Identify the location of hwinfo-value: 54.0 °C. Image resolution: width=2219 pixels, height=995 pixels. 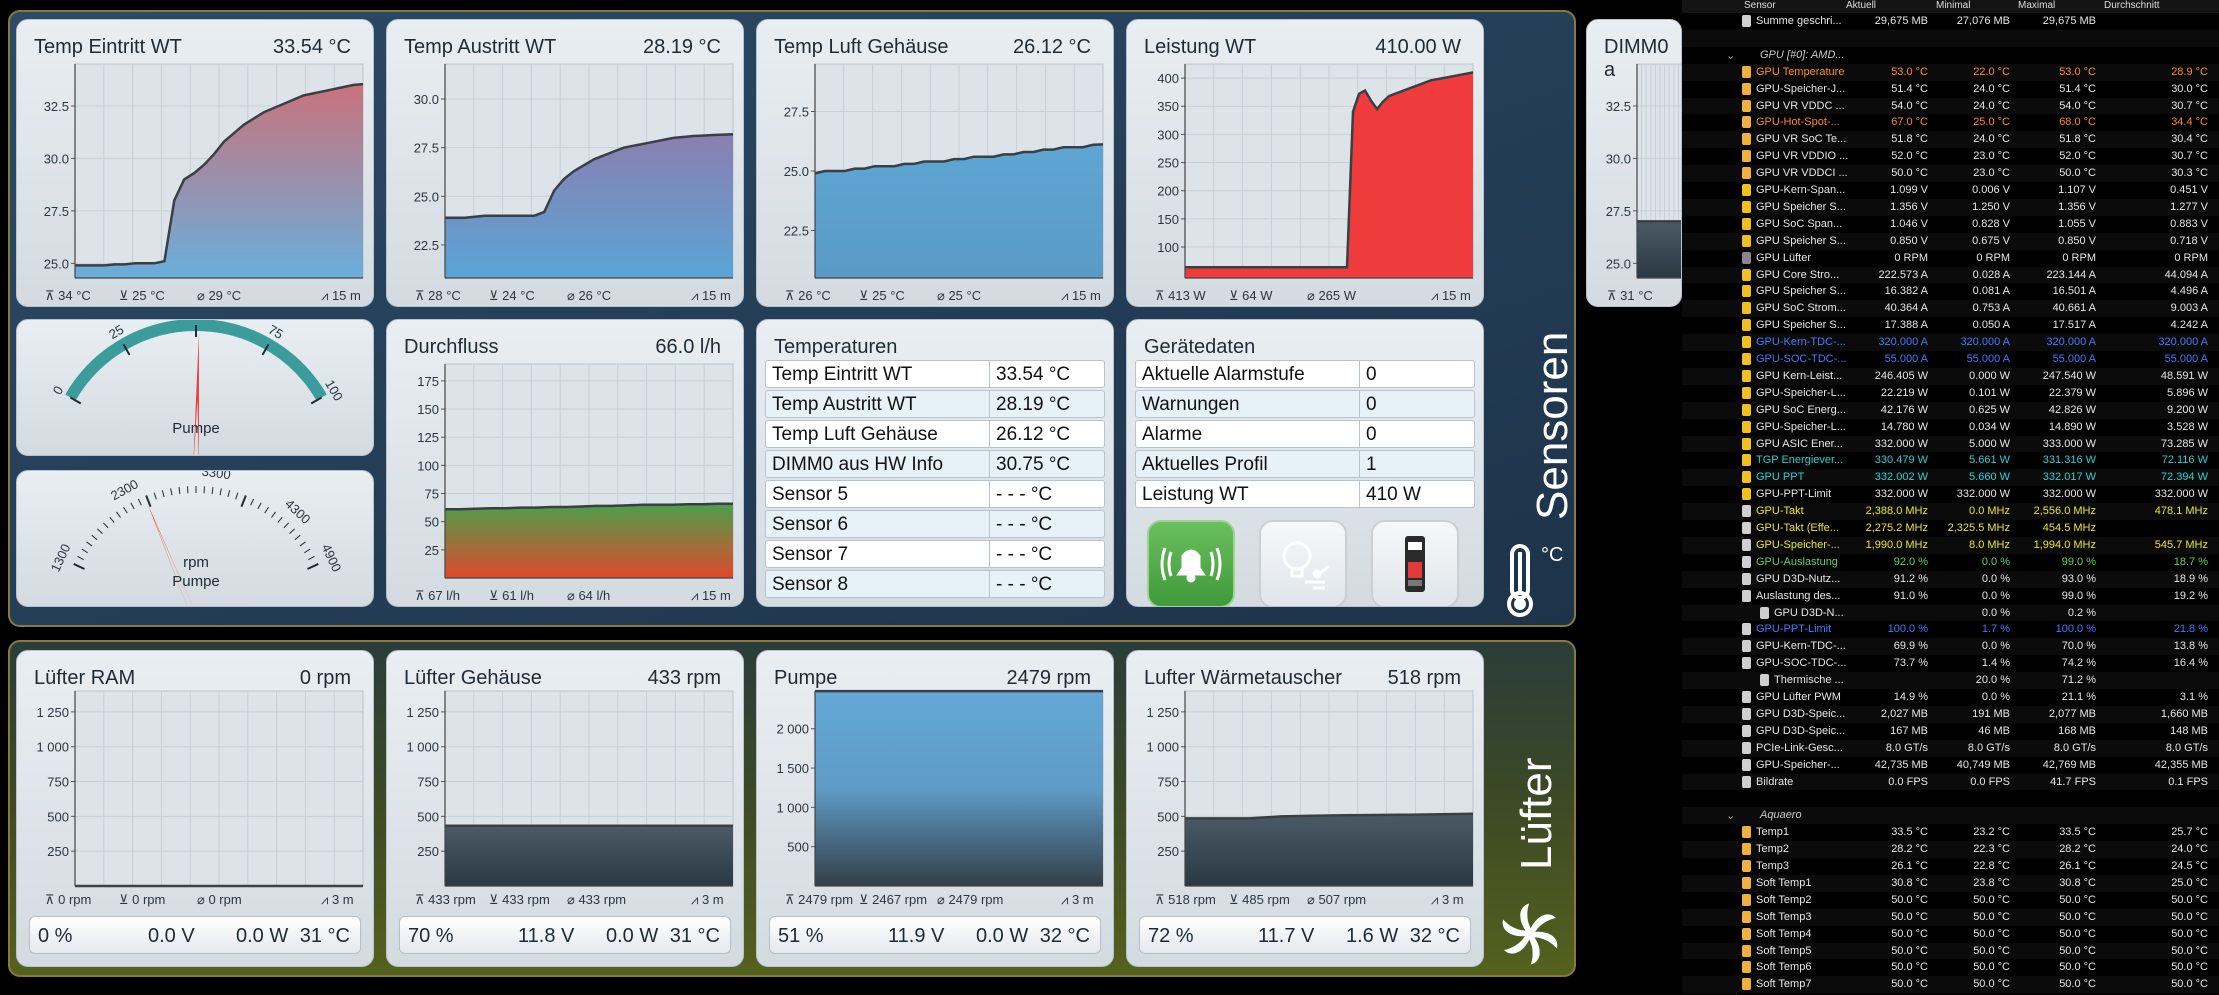
(1909, 105).